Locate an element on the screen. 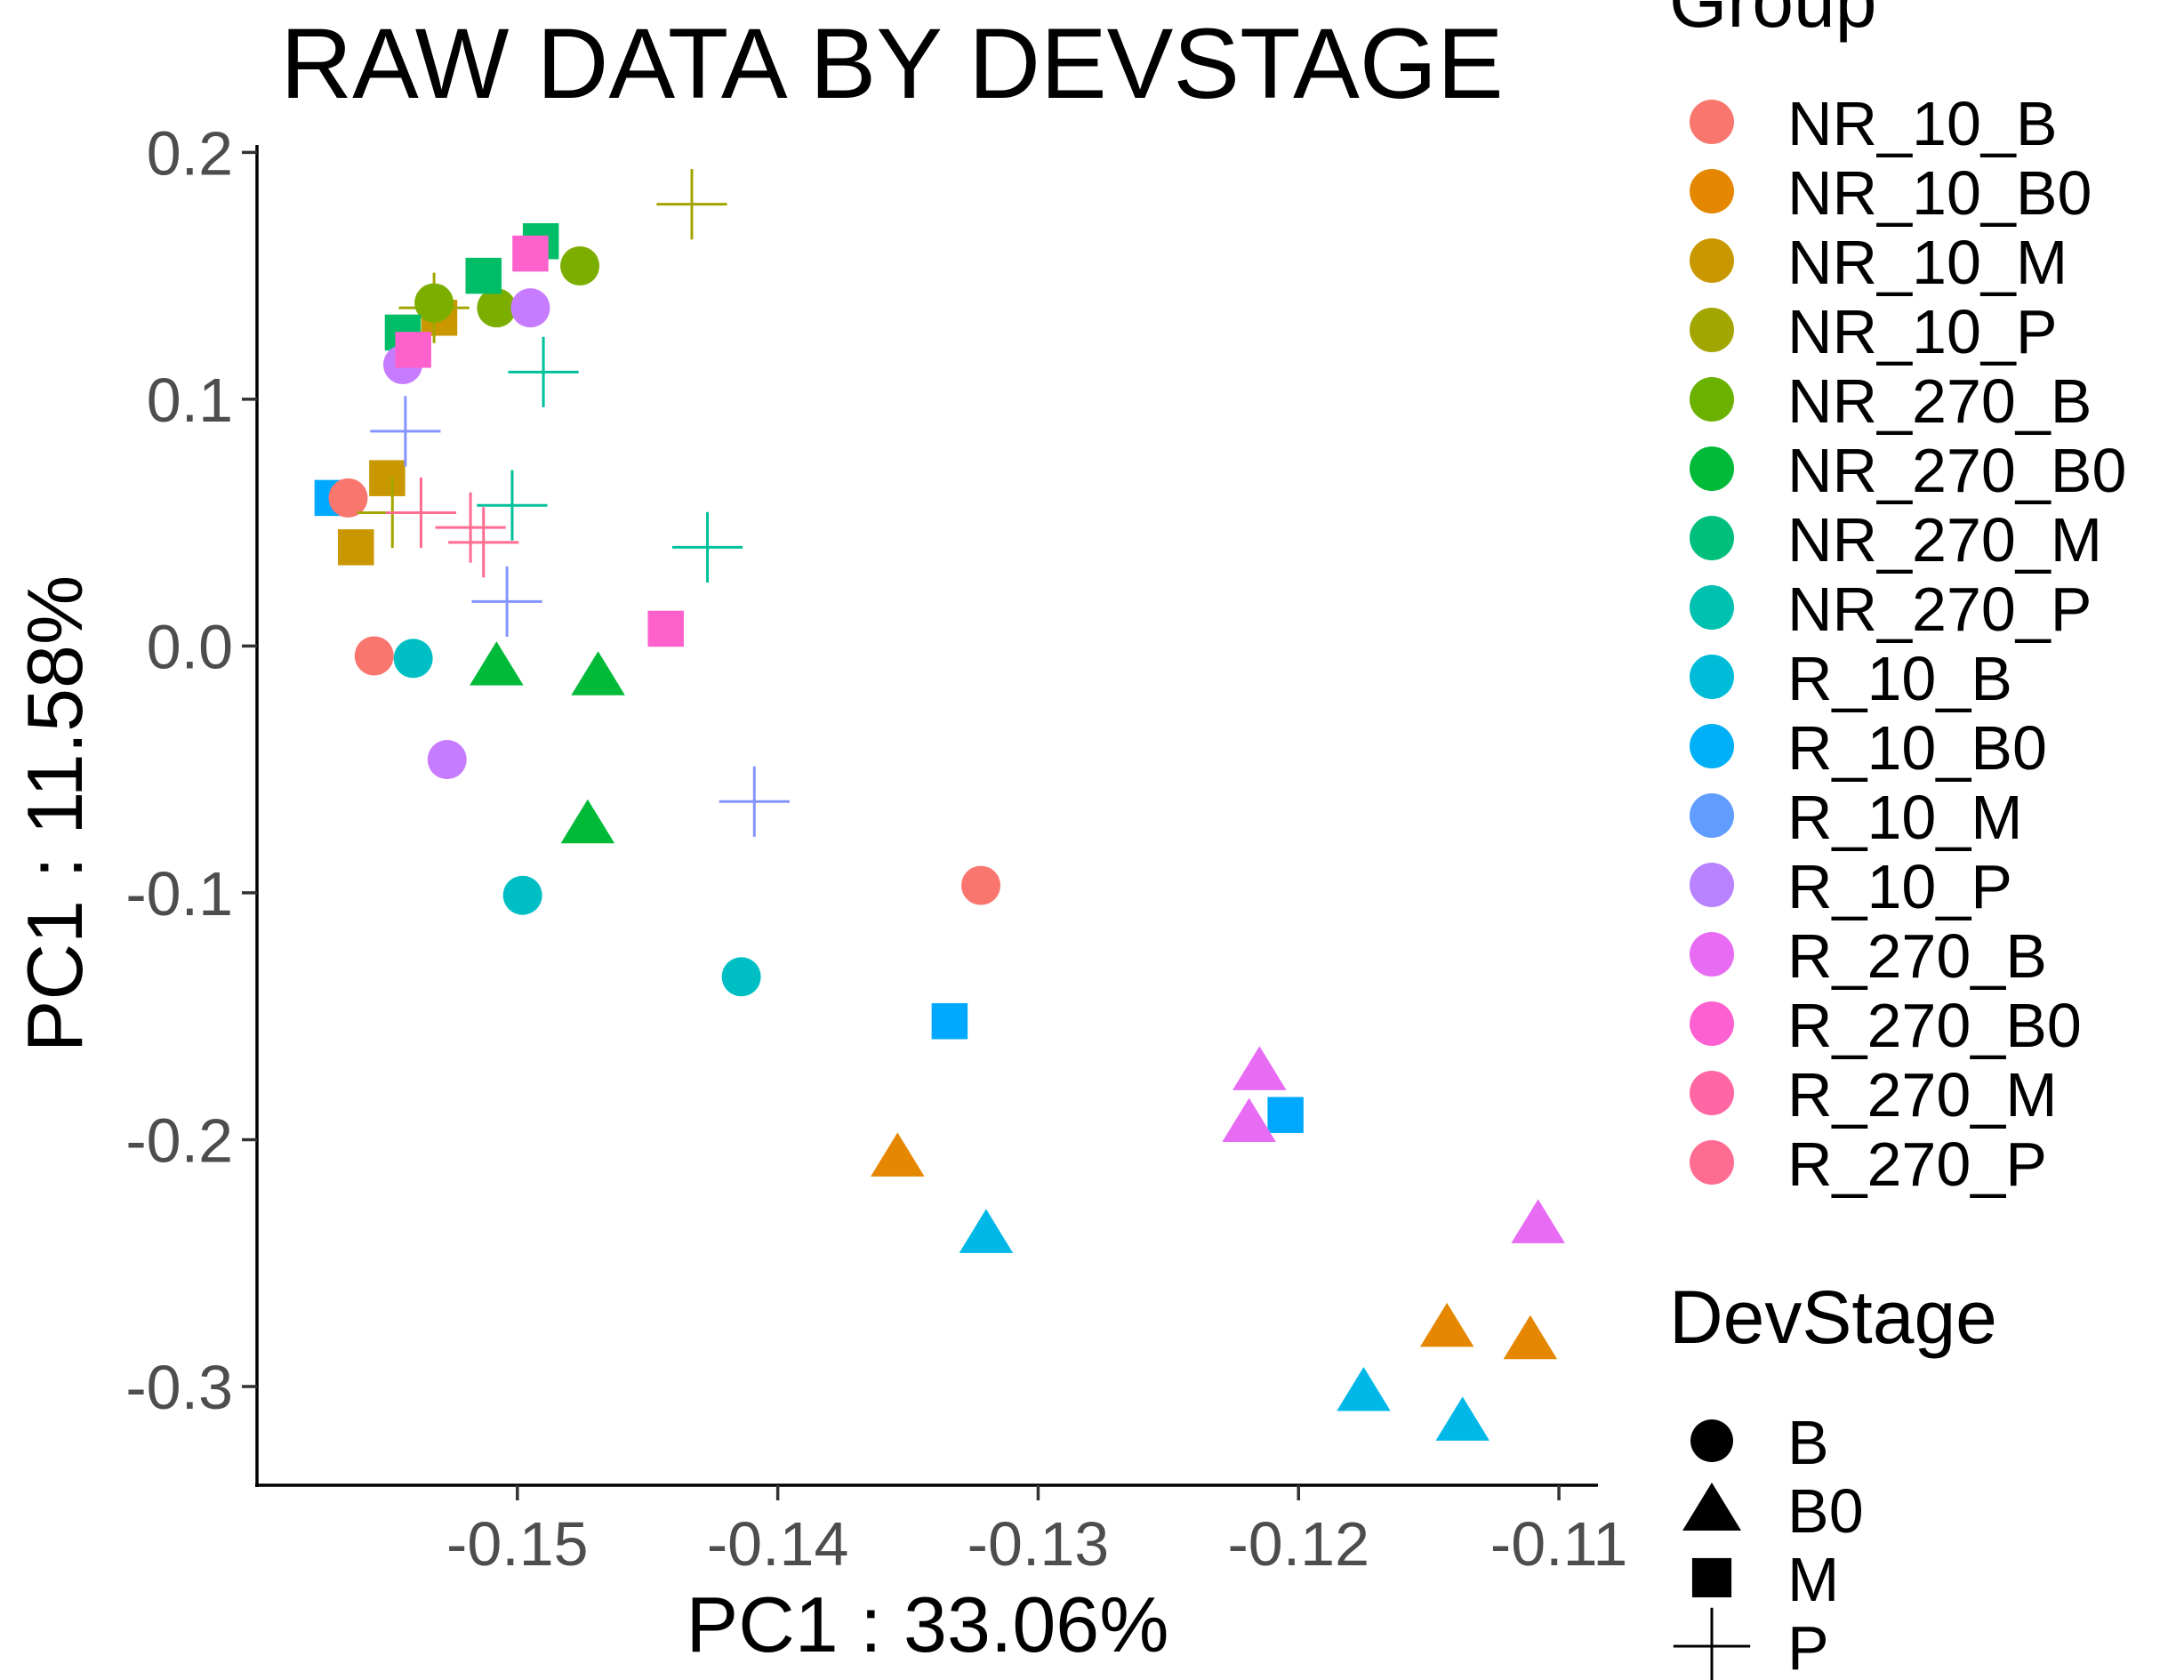 The height and width of the screenshot is (1680, 2184). x-tick-label: -0.12 is located at coordinates (1298, 1544).